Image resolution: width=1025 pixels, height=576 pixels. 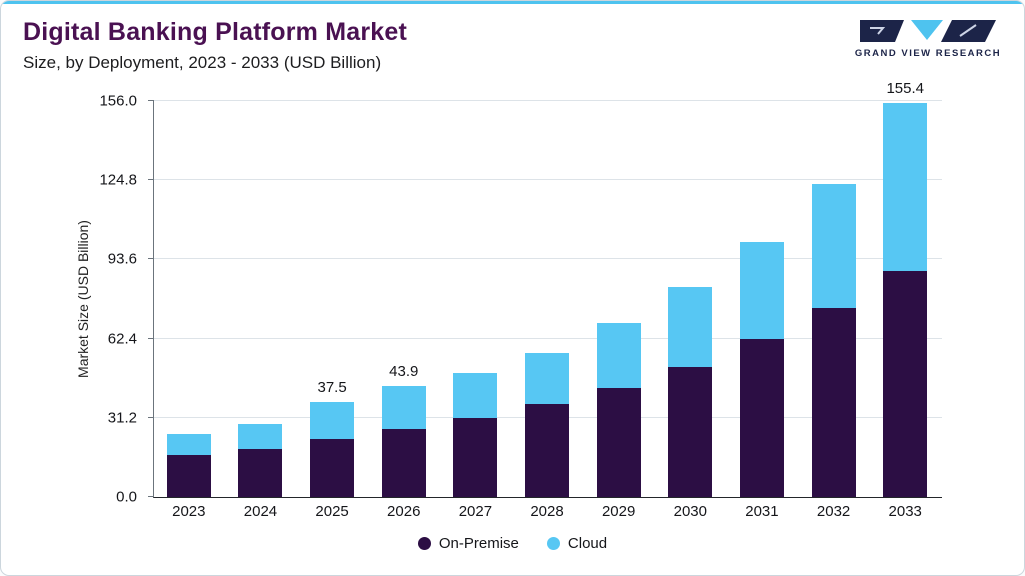 What do you see at coordinates (332, 511) in the screenshot?
I see `x-tick-label: 2025` at bounding box center [332, 511].